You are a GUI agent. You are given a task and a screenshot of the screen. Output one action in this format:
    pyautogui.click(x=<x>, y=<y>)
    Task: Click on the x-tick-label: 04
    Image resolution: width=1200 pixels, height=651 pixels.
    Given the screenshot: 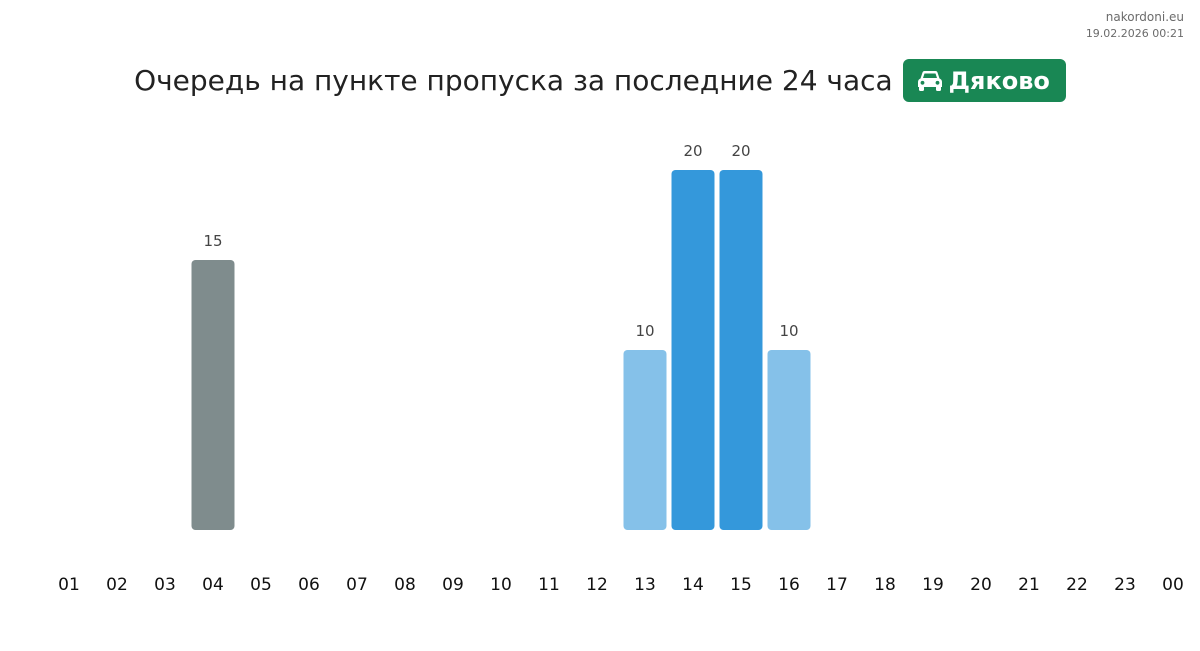 What is the action you would take?
    pyautogui.click(x=213, y=585)
    